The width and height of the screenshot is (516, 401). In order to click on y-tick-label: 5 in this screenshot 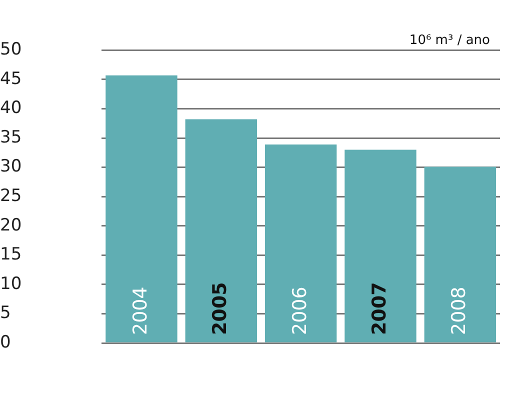, I will do `click(5, 313)`.